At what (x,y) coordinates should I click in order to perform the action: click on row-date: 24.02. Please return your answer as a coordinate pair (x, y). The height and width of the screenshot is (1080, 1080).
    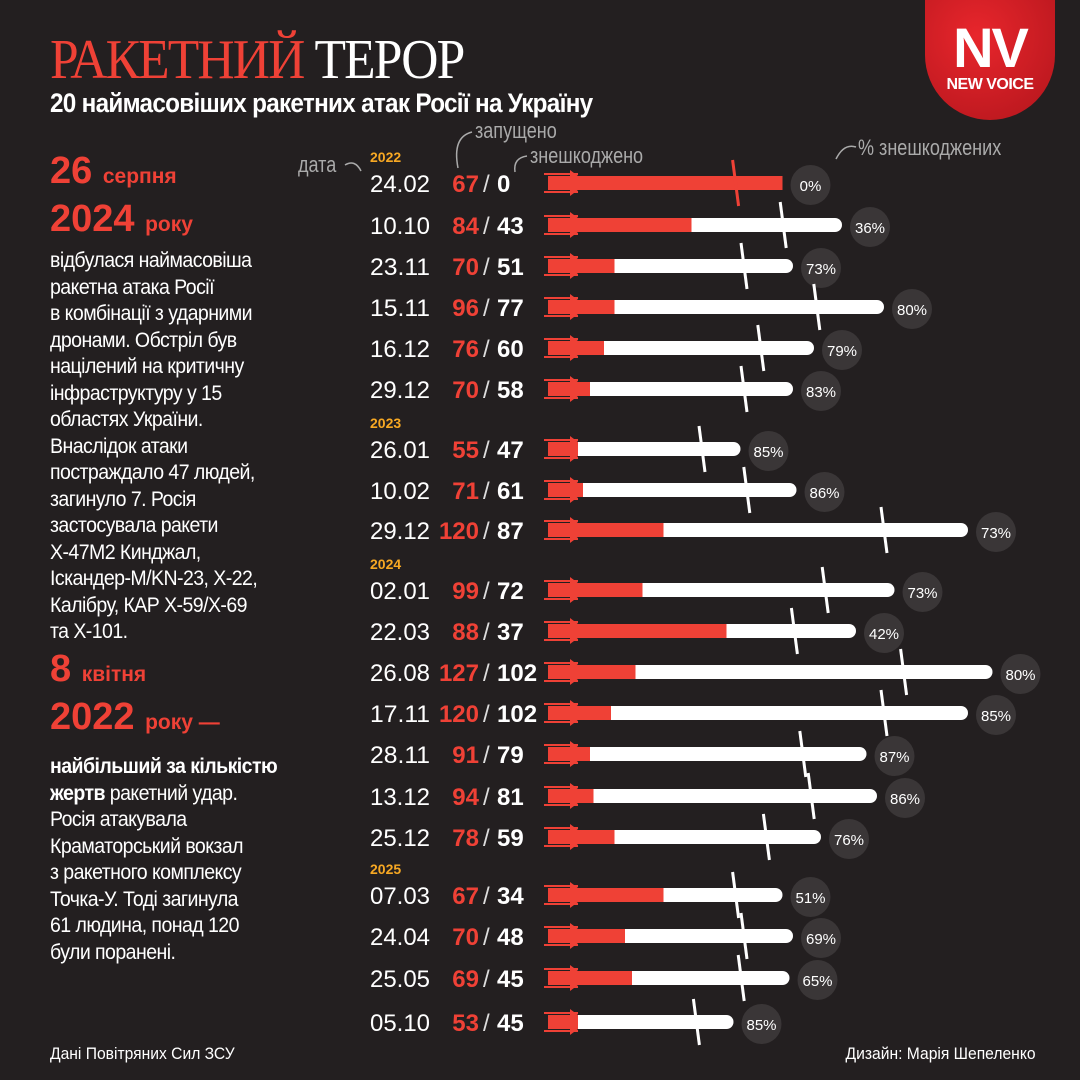
    Looking at the image, I should click on (400, 184).